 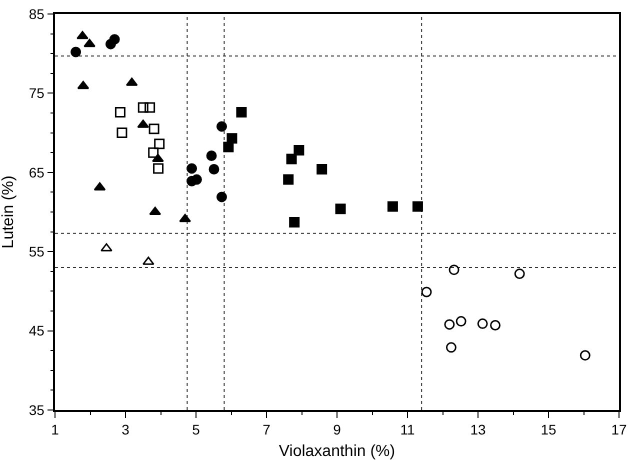 I want to click on x-tick-label: 3, so click(x=126, y=430).